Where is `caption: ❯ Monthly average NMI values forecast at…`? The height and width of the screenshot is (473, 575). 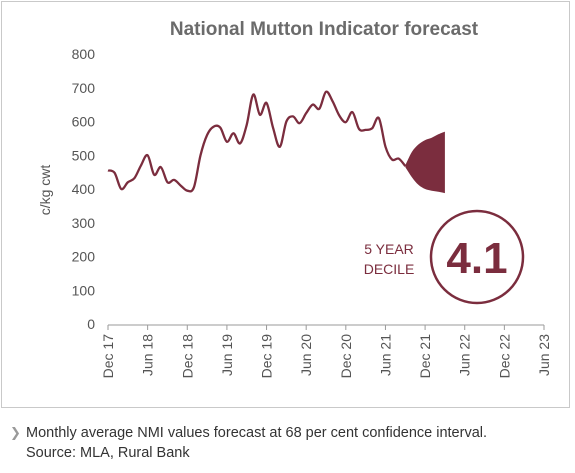
caption: ❯ Monthly average NMI values forecast at… is located at coordinates (290, 443).